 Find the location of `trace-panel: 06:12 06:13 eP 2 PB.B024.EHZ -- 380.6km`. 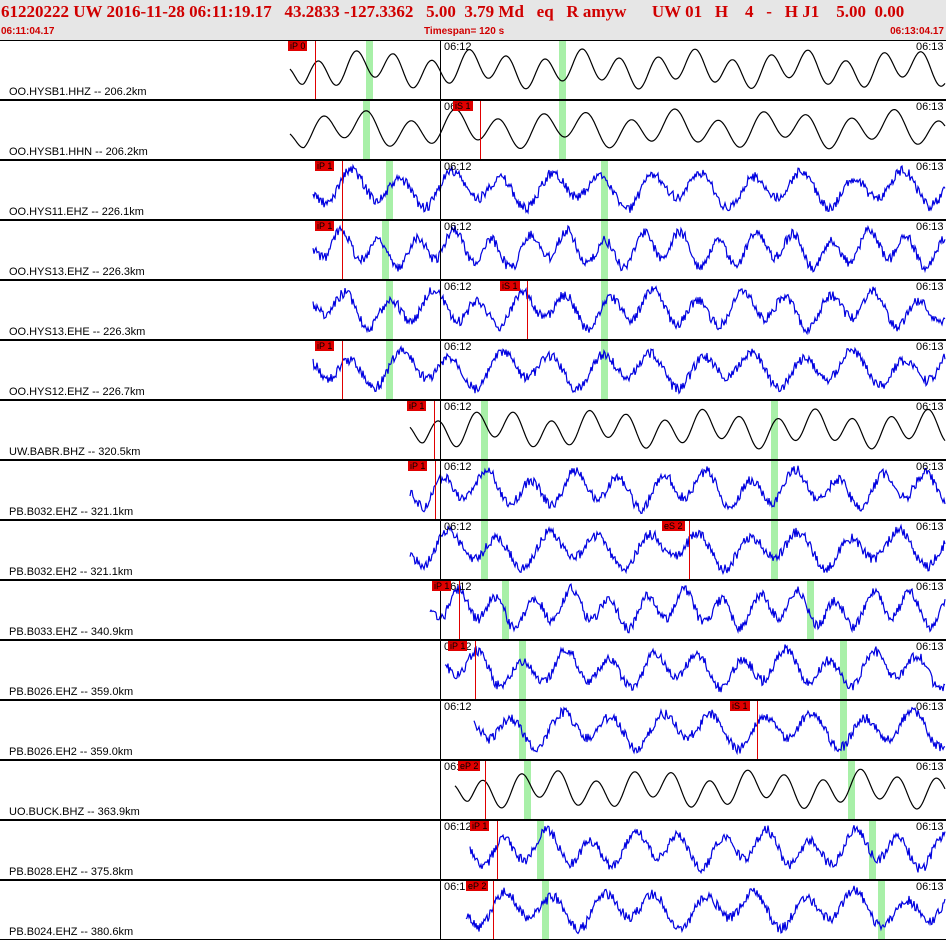

trace-panel: 06:12 06:13 eP 2 PB.B024.EHZ -- 380.6km is located at coordinates (473, 910).